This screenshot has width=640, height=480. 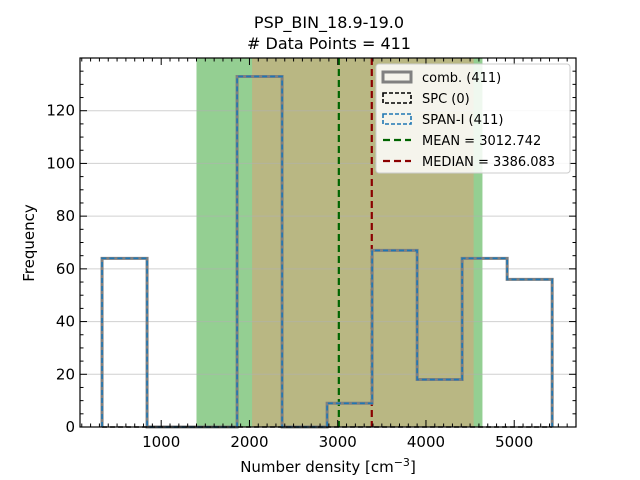 I want to click on x-tick-label: 5000, so click(x=514, y=442).